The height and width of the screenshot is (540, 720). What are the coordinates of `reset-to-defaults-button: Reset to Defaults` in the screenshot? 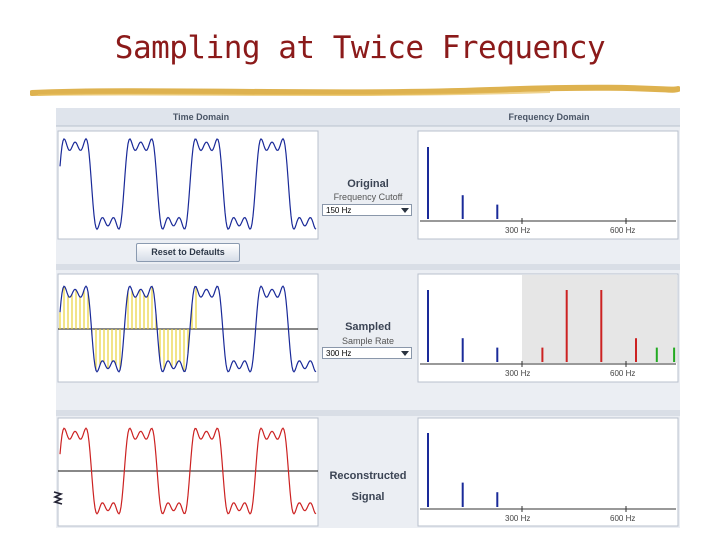 It's located at (188, 252).